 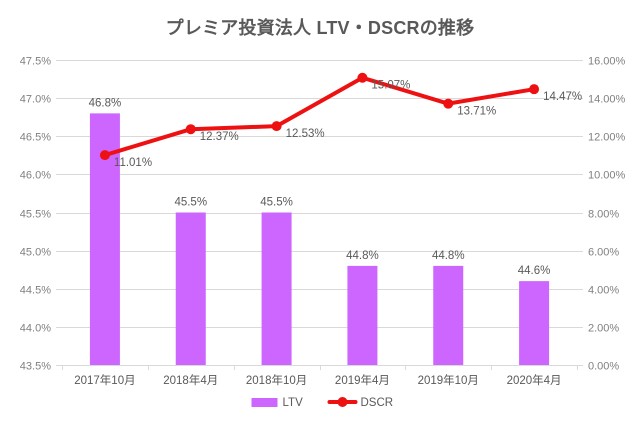 What do you see at coordinates (377, 403) in the screenshot?
I see `legend-label-dscr: DSCR` at bounding box center [377, 403].